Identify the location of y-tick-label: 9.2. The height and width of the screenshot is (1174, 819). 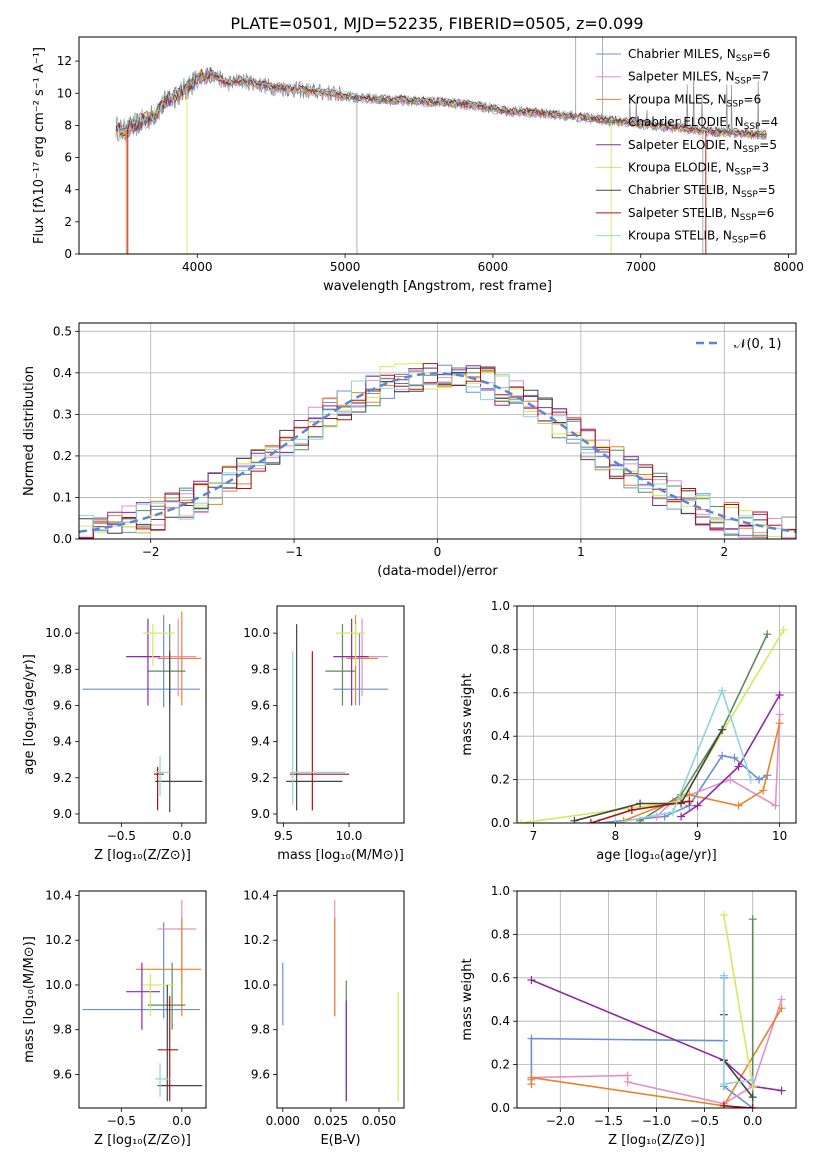
(260, 778).